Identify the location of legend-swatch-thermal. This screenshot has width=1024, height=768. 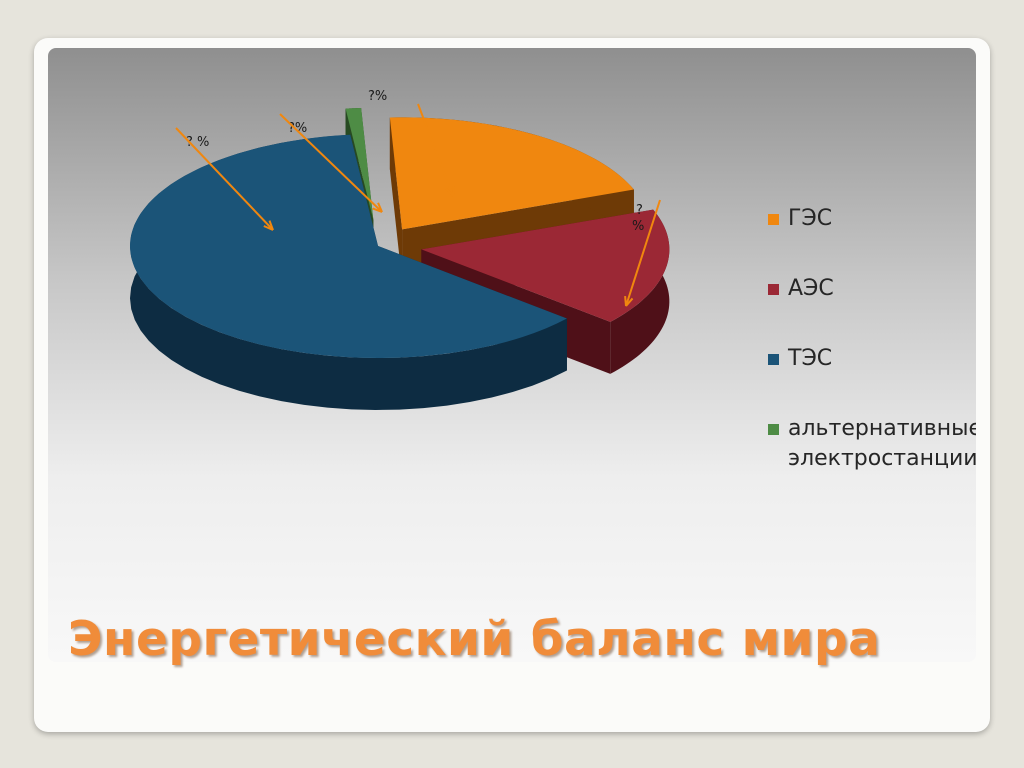
(773, 359).